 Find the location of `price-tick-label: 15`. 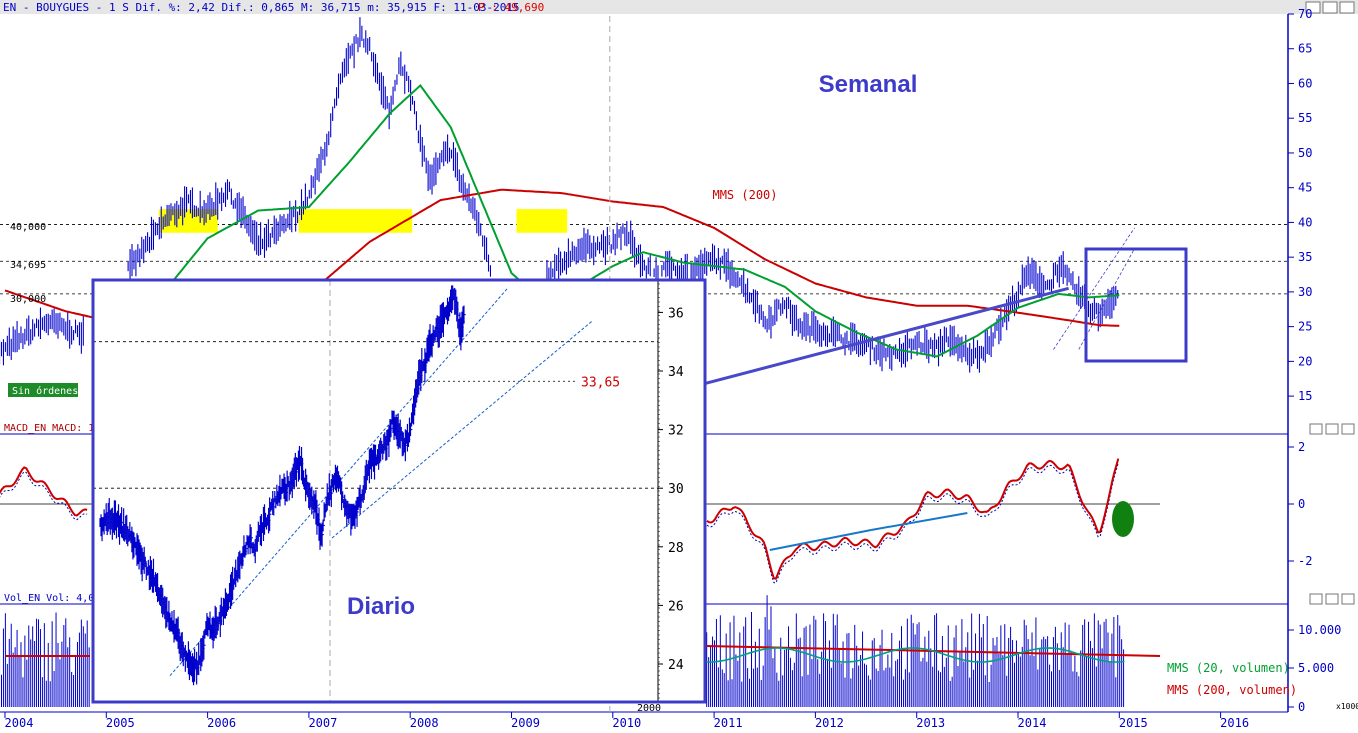

price-tick-label: 15 is located at coordinates (1305, 396).